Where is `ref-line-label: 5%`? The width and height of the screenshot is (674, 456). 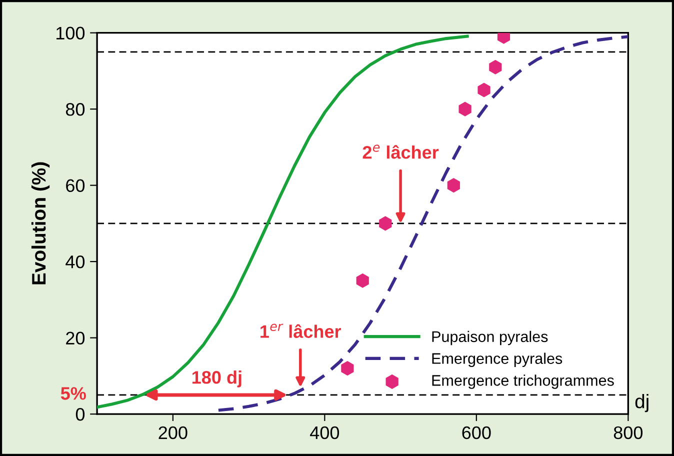 ref-line-label: 5% is located at coordinates (73, 393).